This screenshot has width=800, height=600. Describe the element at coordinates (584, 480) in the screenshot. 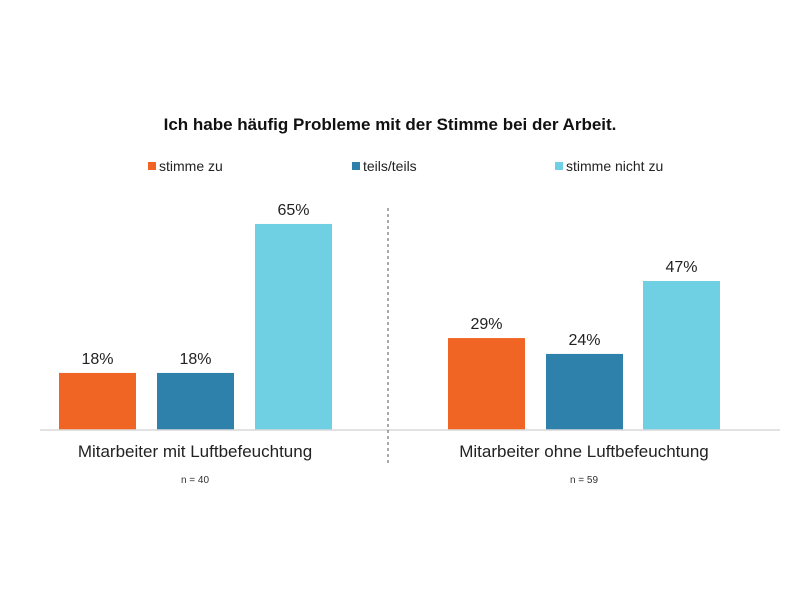

I see `sample-size-label: n = 59` at that location.